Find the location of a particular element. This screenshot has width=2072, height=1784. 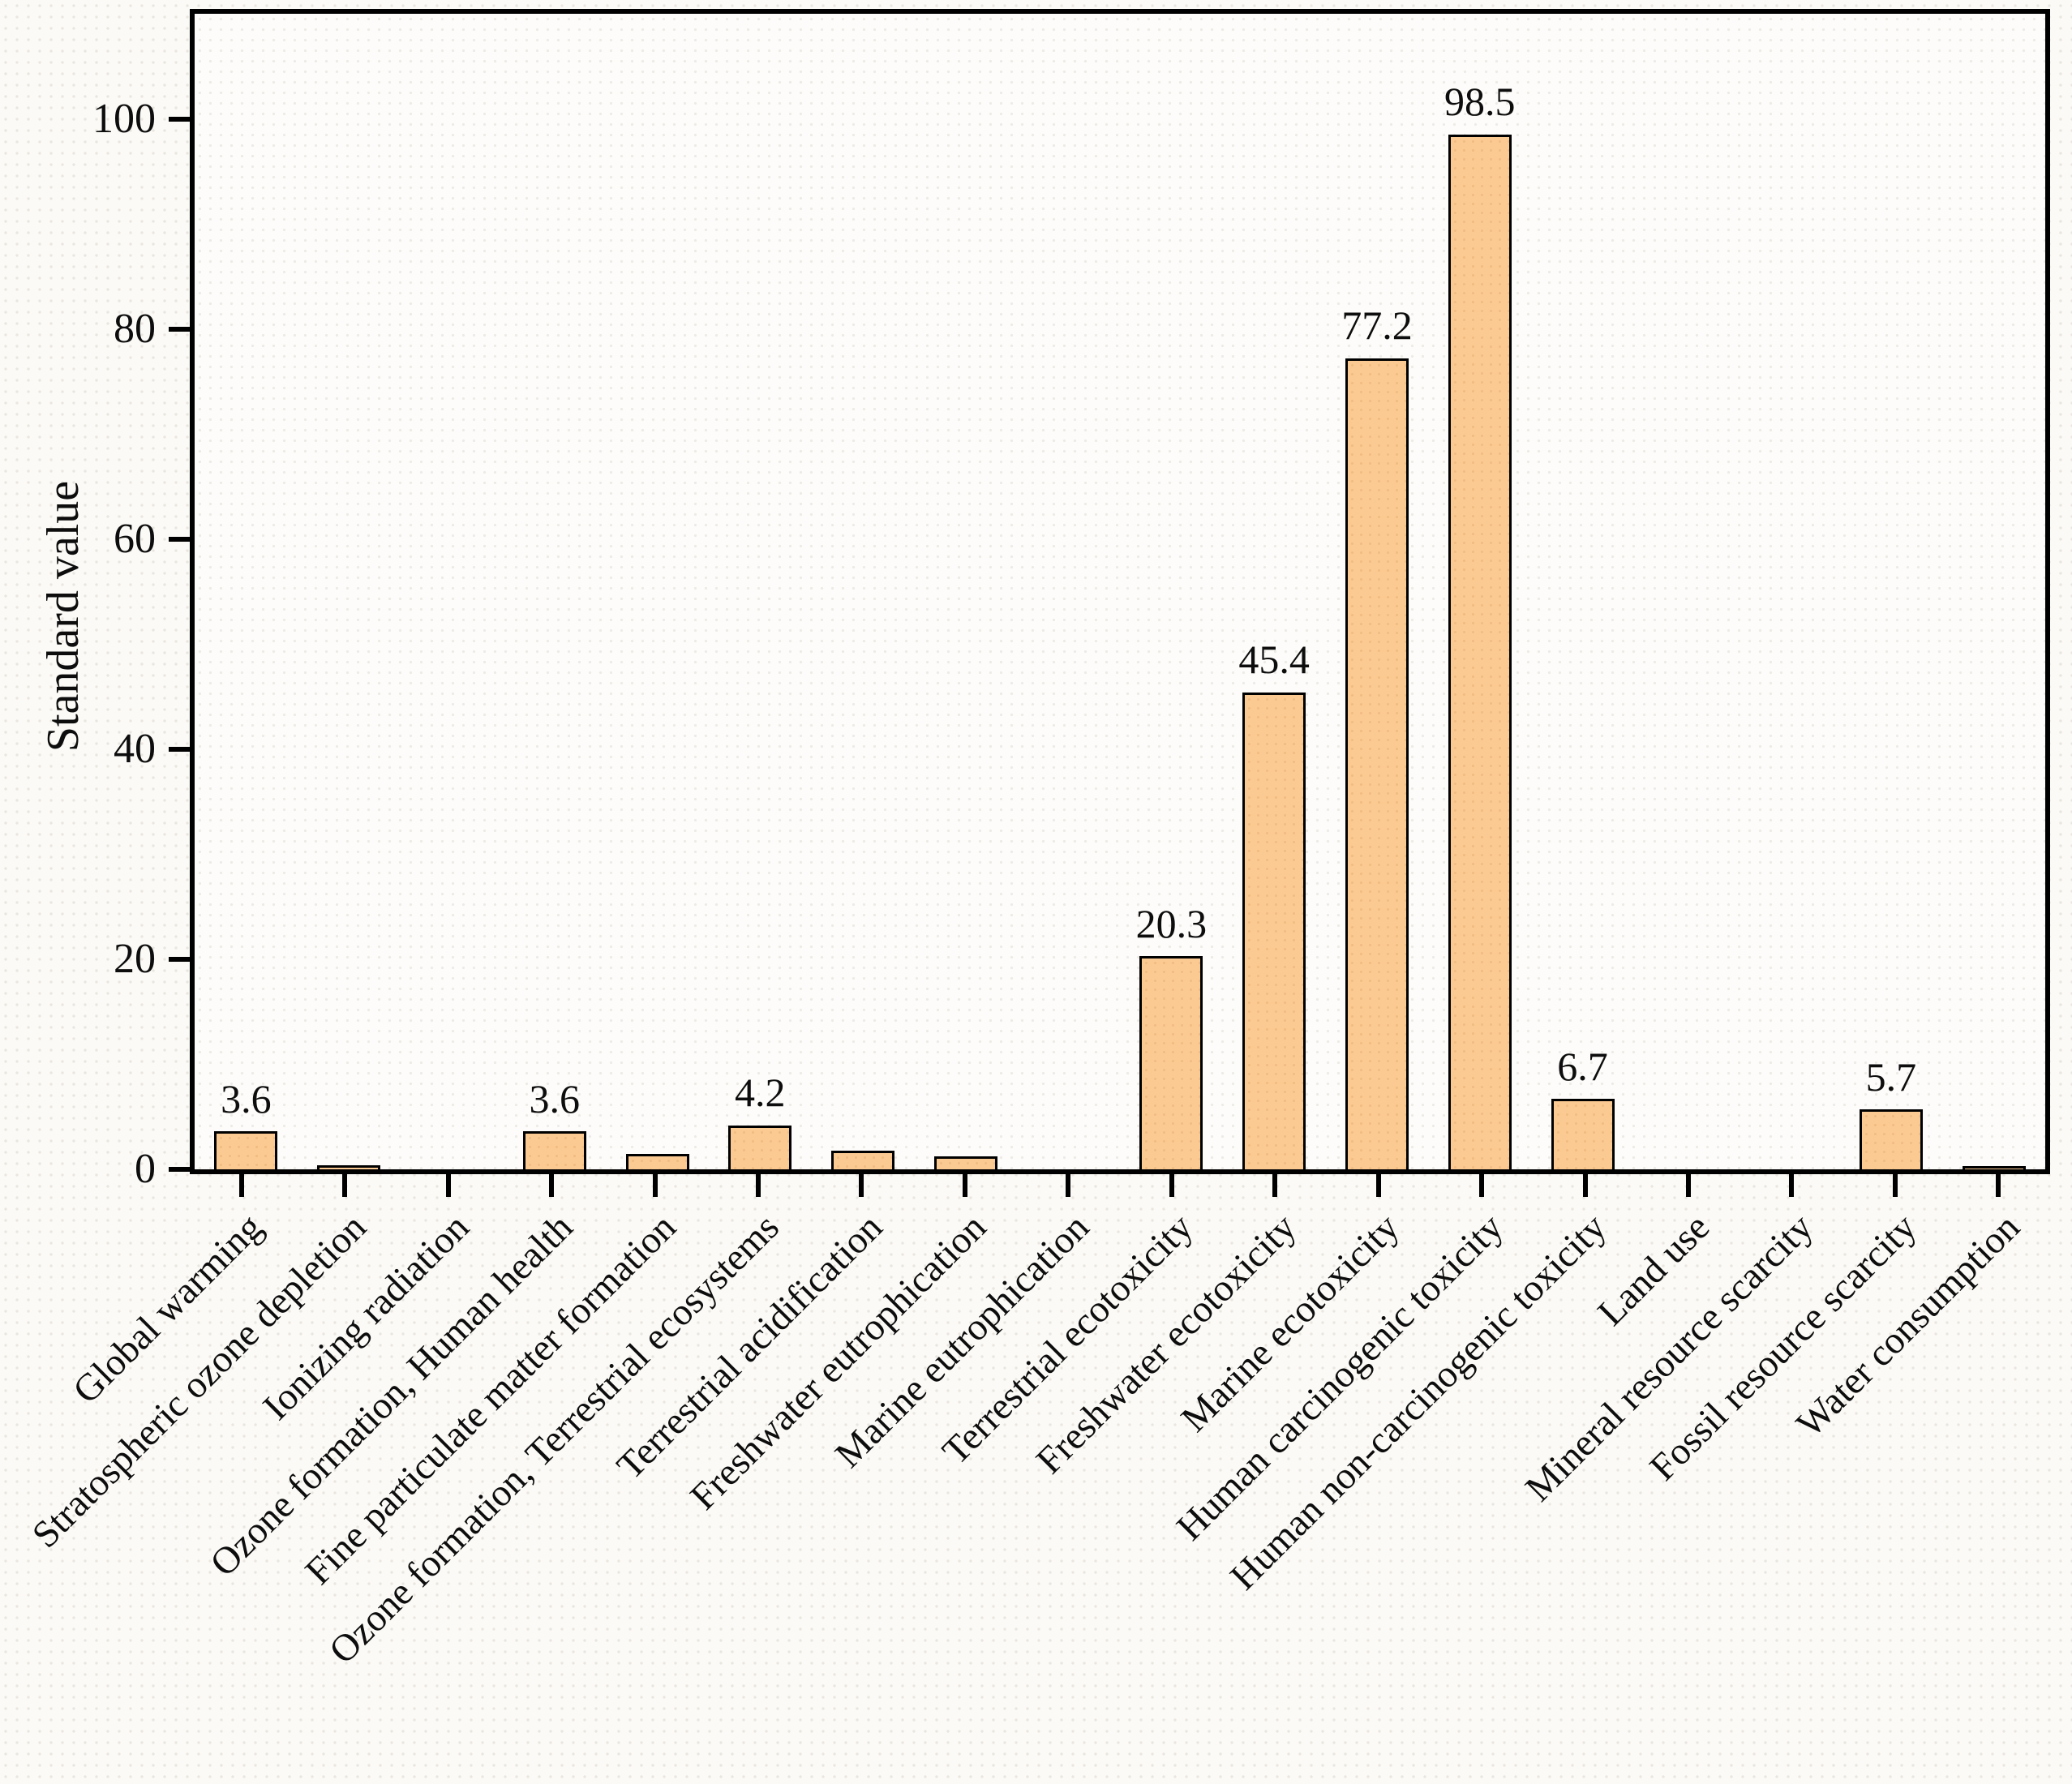

bar-value-label: 5.7 is located at coordinates (1891, 1076).